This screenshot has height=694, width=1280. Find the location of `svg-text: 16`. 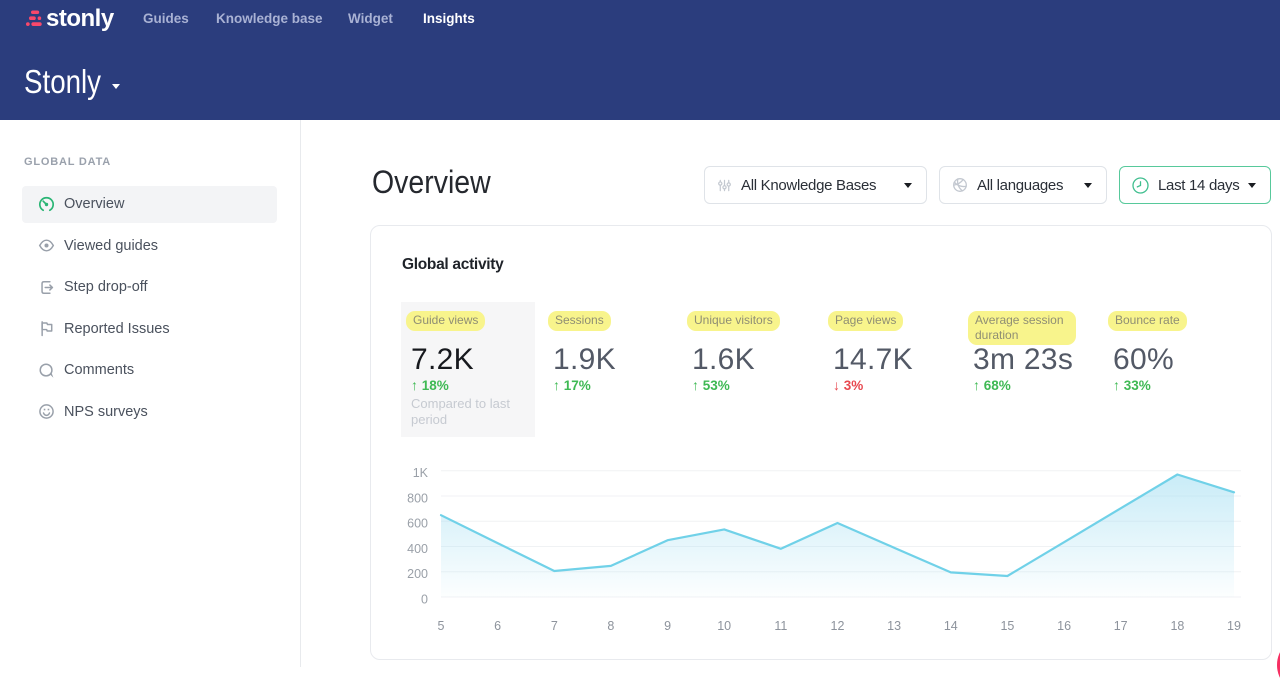

svg-text: 16 is located at coordinates (1064, 626).